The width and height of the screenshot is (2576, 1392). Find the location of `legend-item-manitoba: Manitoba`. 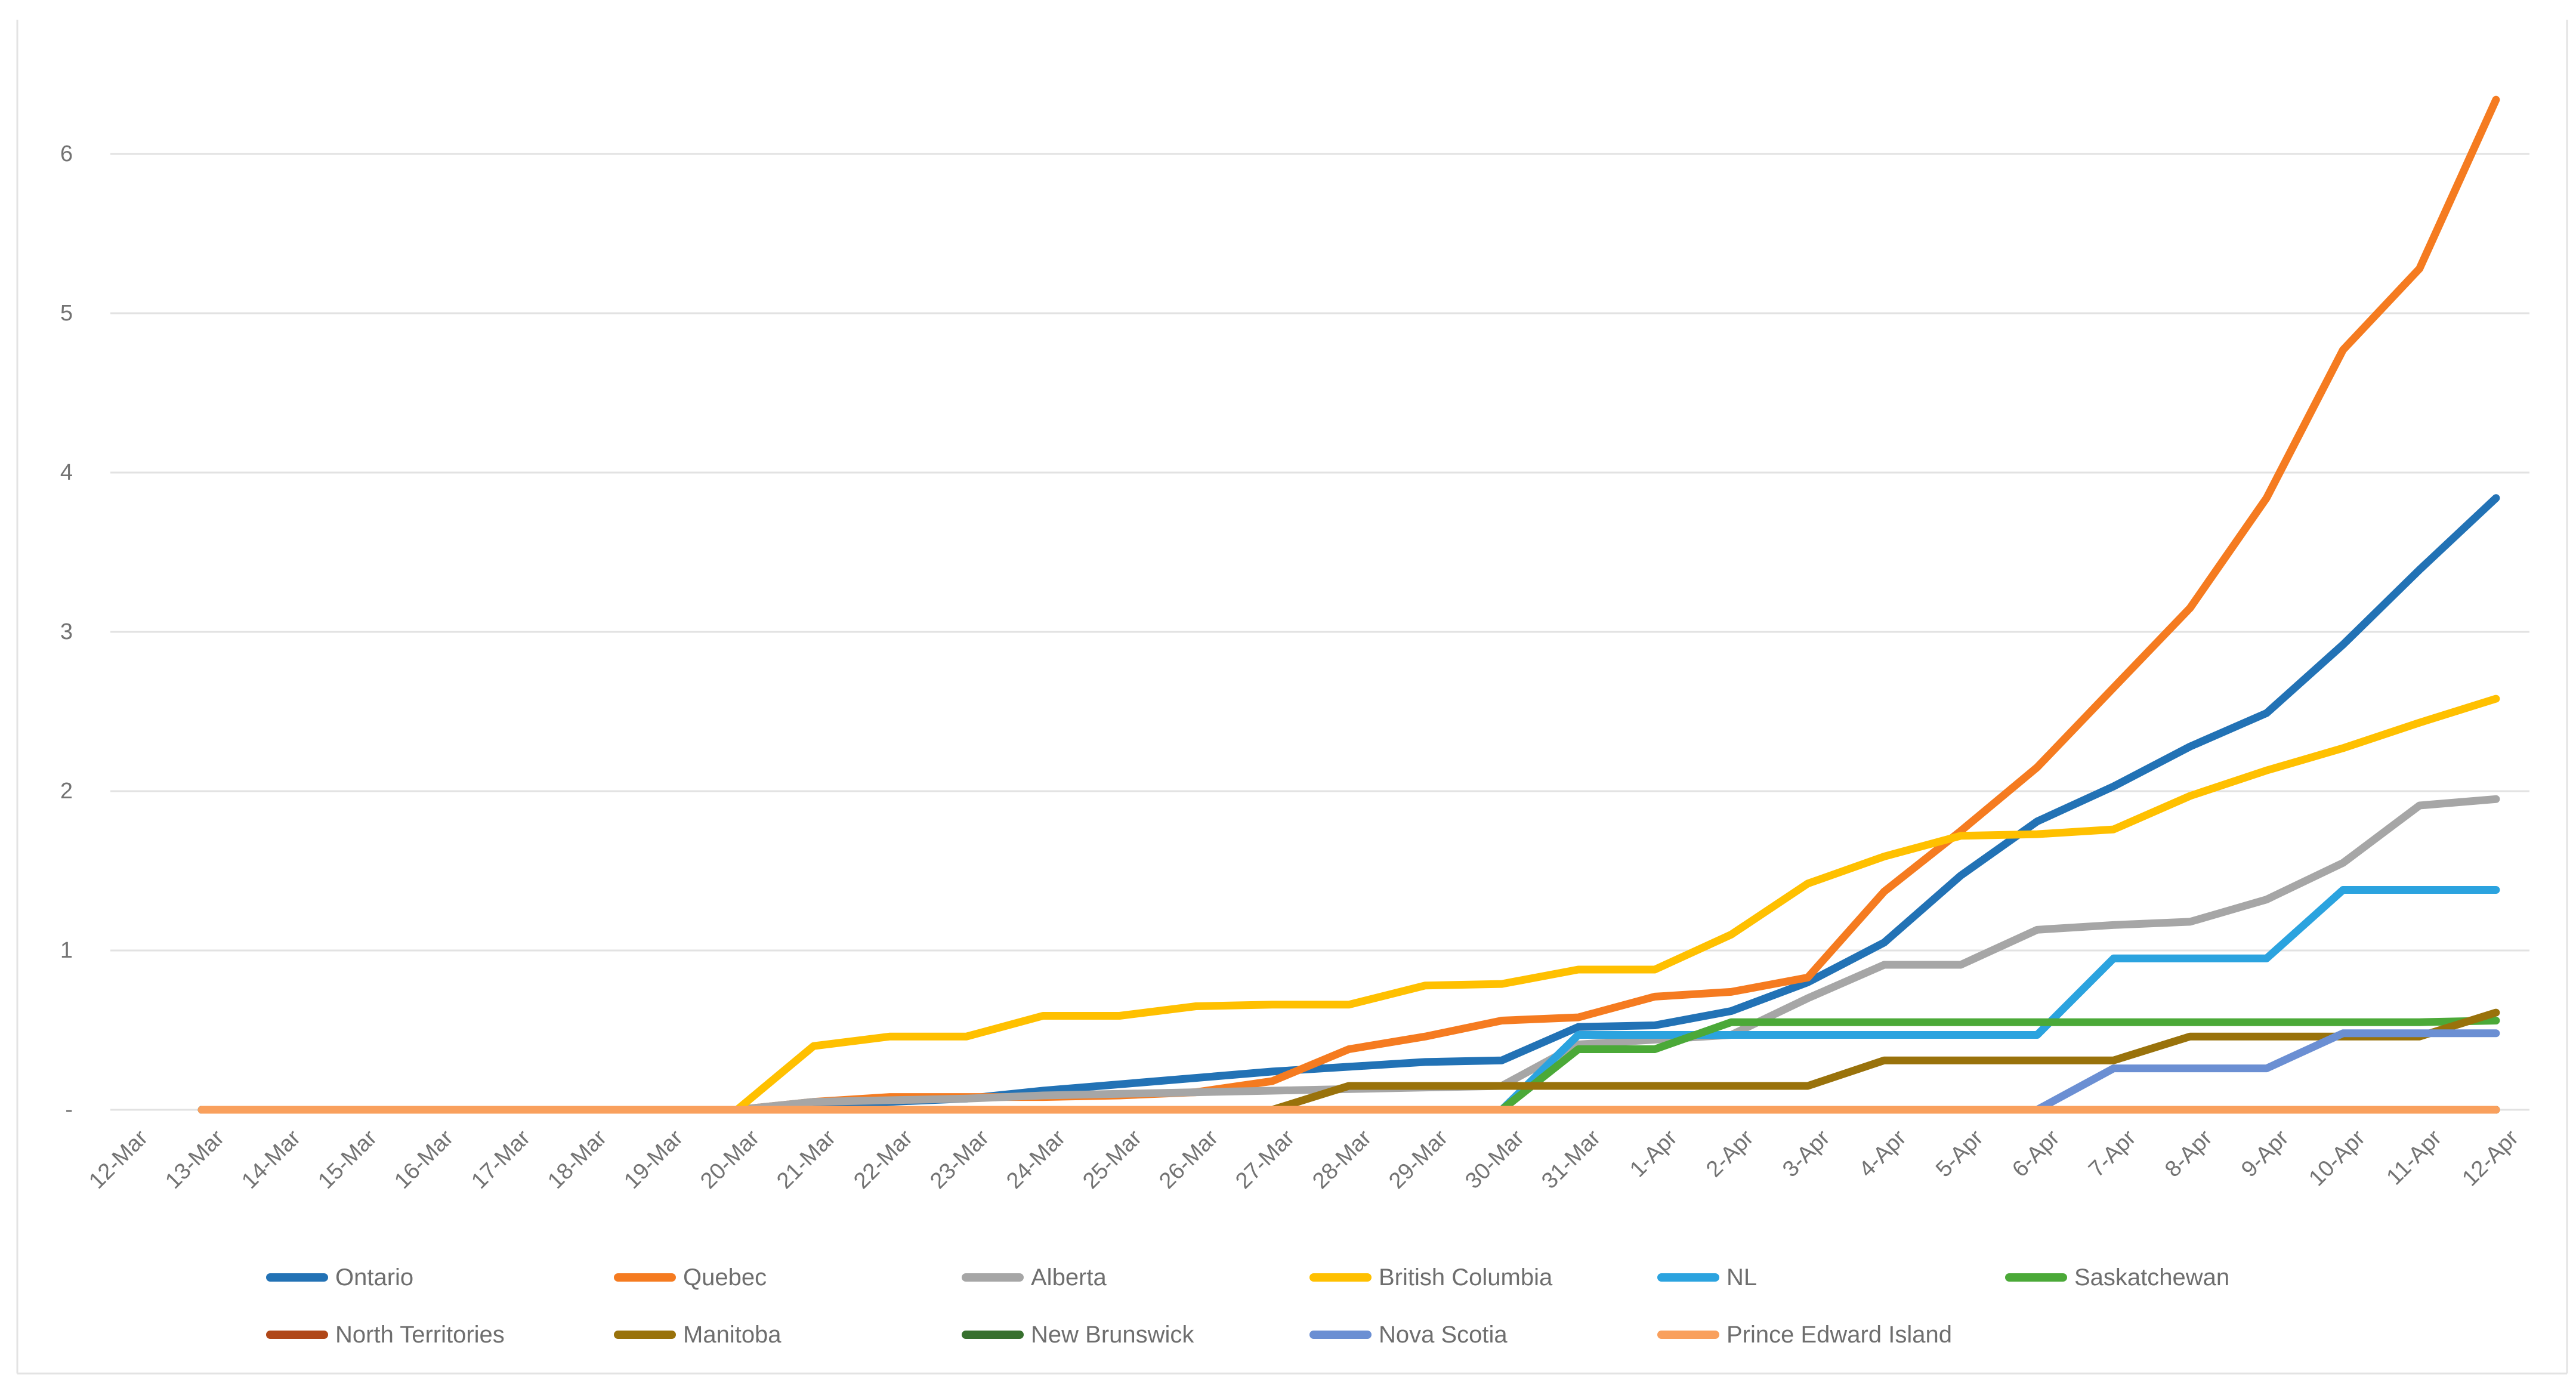

legend-item-manitoba: Manitoba is located at coordinates (698, 1335).